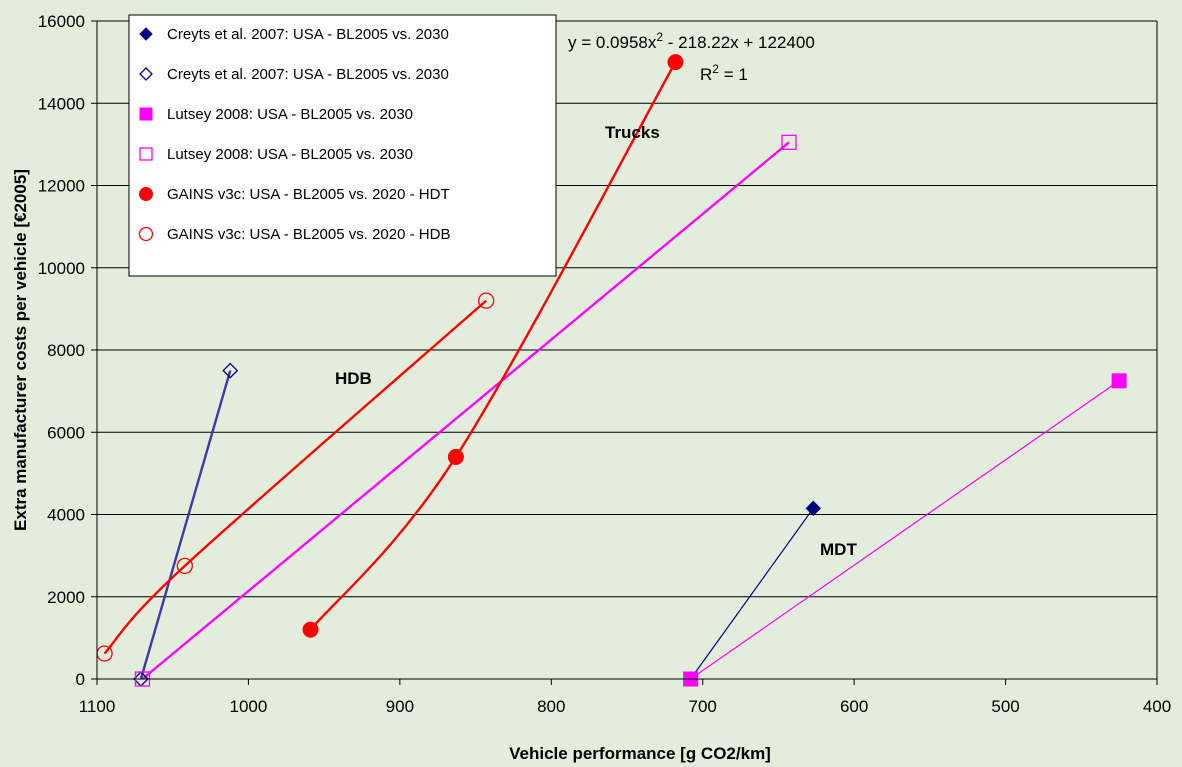 This screenshot has width=1182, height=767. Describe the element at coordinates (659, 37) in the screenshot. I see `equation-exponent: 2` at that location.